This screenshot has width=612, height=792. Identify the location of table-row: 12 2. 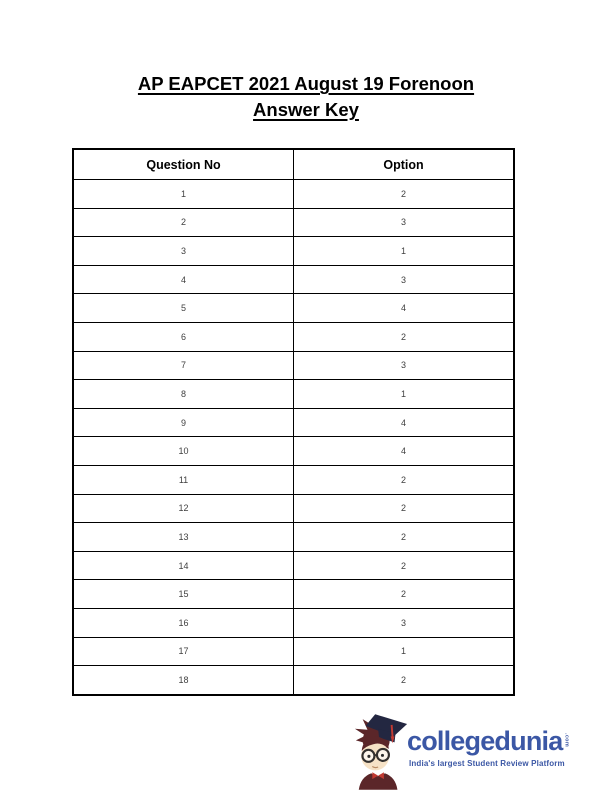
(293, 508).